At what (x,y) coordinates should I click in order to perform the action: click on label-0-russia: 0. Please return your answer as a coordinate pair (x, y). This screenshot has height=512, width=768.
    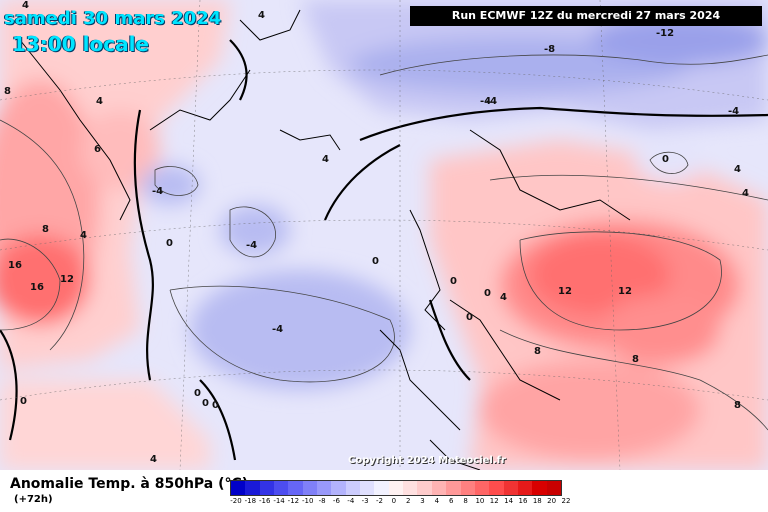
    Looking at the image, I should click on (665, 159).